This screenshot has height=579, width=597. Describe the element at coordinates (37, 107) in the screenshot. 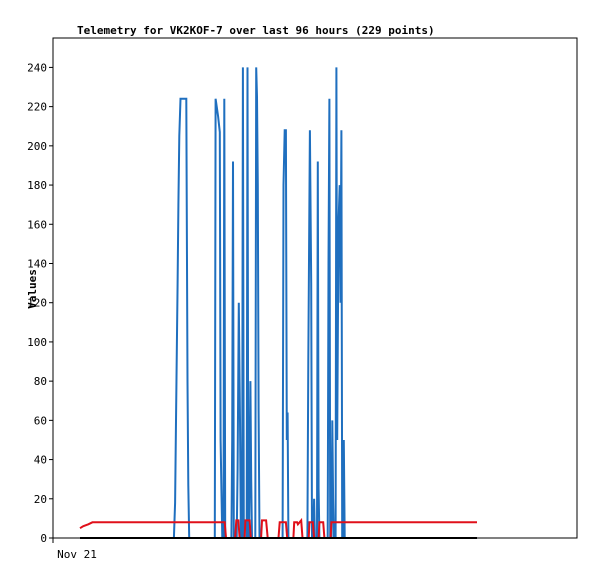

I see `y-tick-label: 220` at that location.